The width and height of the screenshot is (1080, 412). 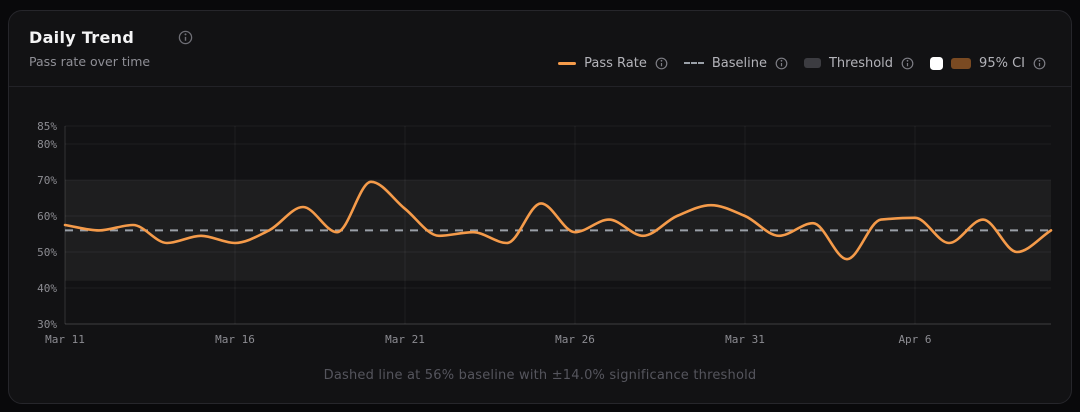 What do you see at coordinates (47, 144) in the screenshot?
I see `y-tick-label: 80%` at bounding box center [47, 144].